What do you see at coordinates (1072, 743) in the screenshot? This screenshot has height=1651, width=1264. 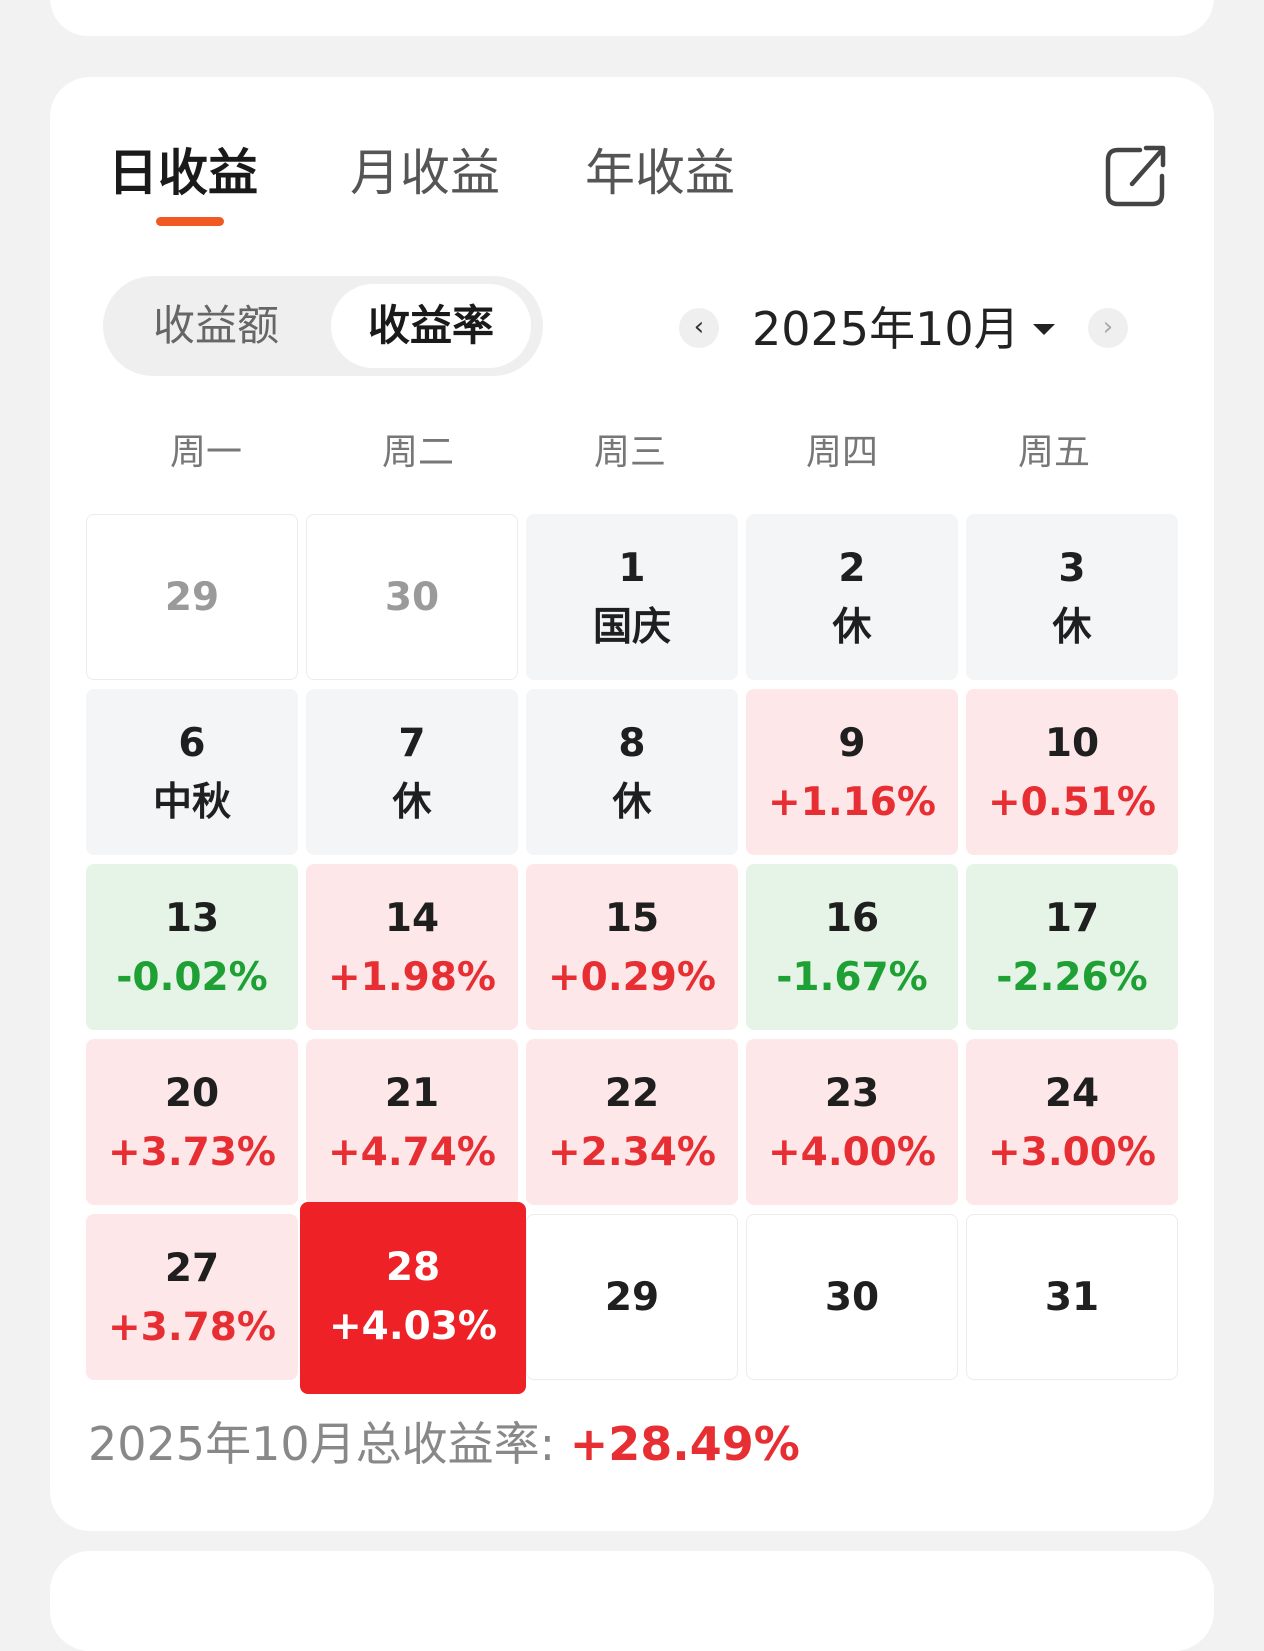 I see `day-number: 10` at bounding box center [1072, 743].